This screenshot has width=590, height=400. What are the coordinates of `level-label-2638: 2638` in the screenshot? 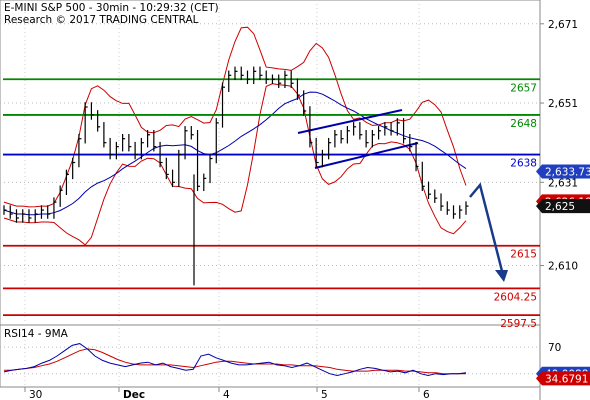 It's located at (523, 164).